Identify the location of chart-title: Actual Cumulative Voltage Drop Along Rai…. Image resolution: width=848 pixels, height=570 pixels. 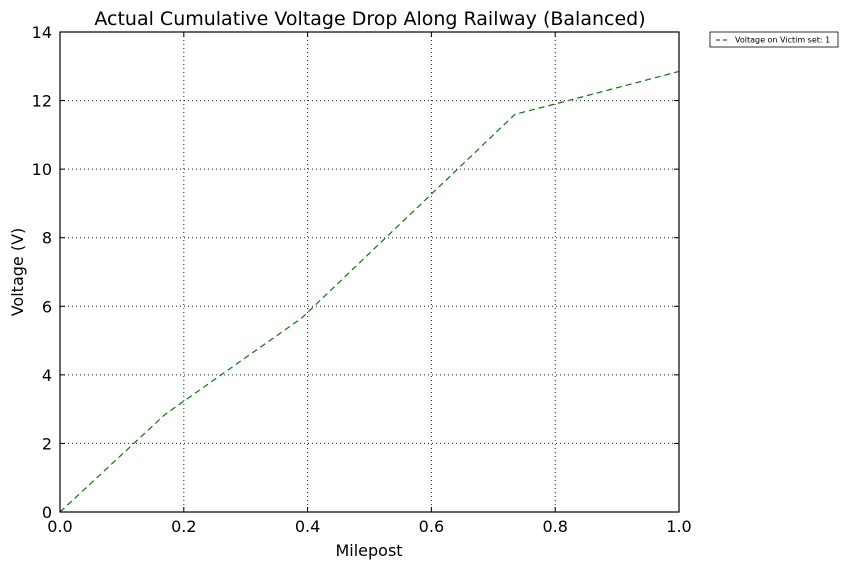
(369, 19).